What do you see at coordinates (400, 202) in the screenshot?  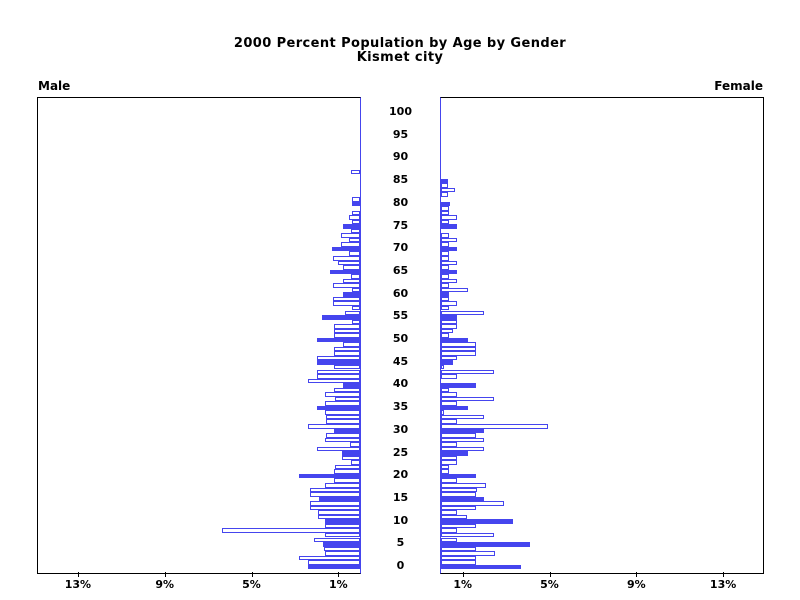 I see `age-tick-label-80: 80` at bounding box center [400, 202].